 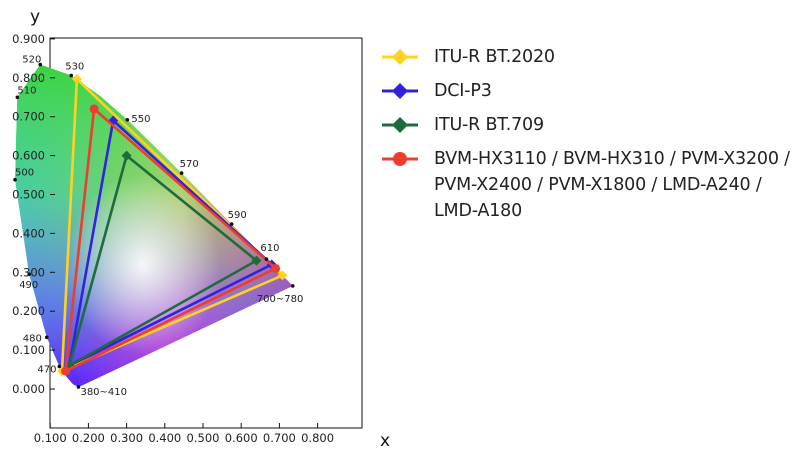 I want to click on wavelength-label: 590, so click(x=237, y=215).